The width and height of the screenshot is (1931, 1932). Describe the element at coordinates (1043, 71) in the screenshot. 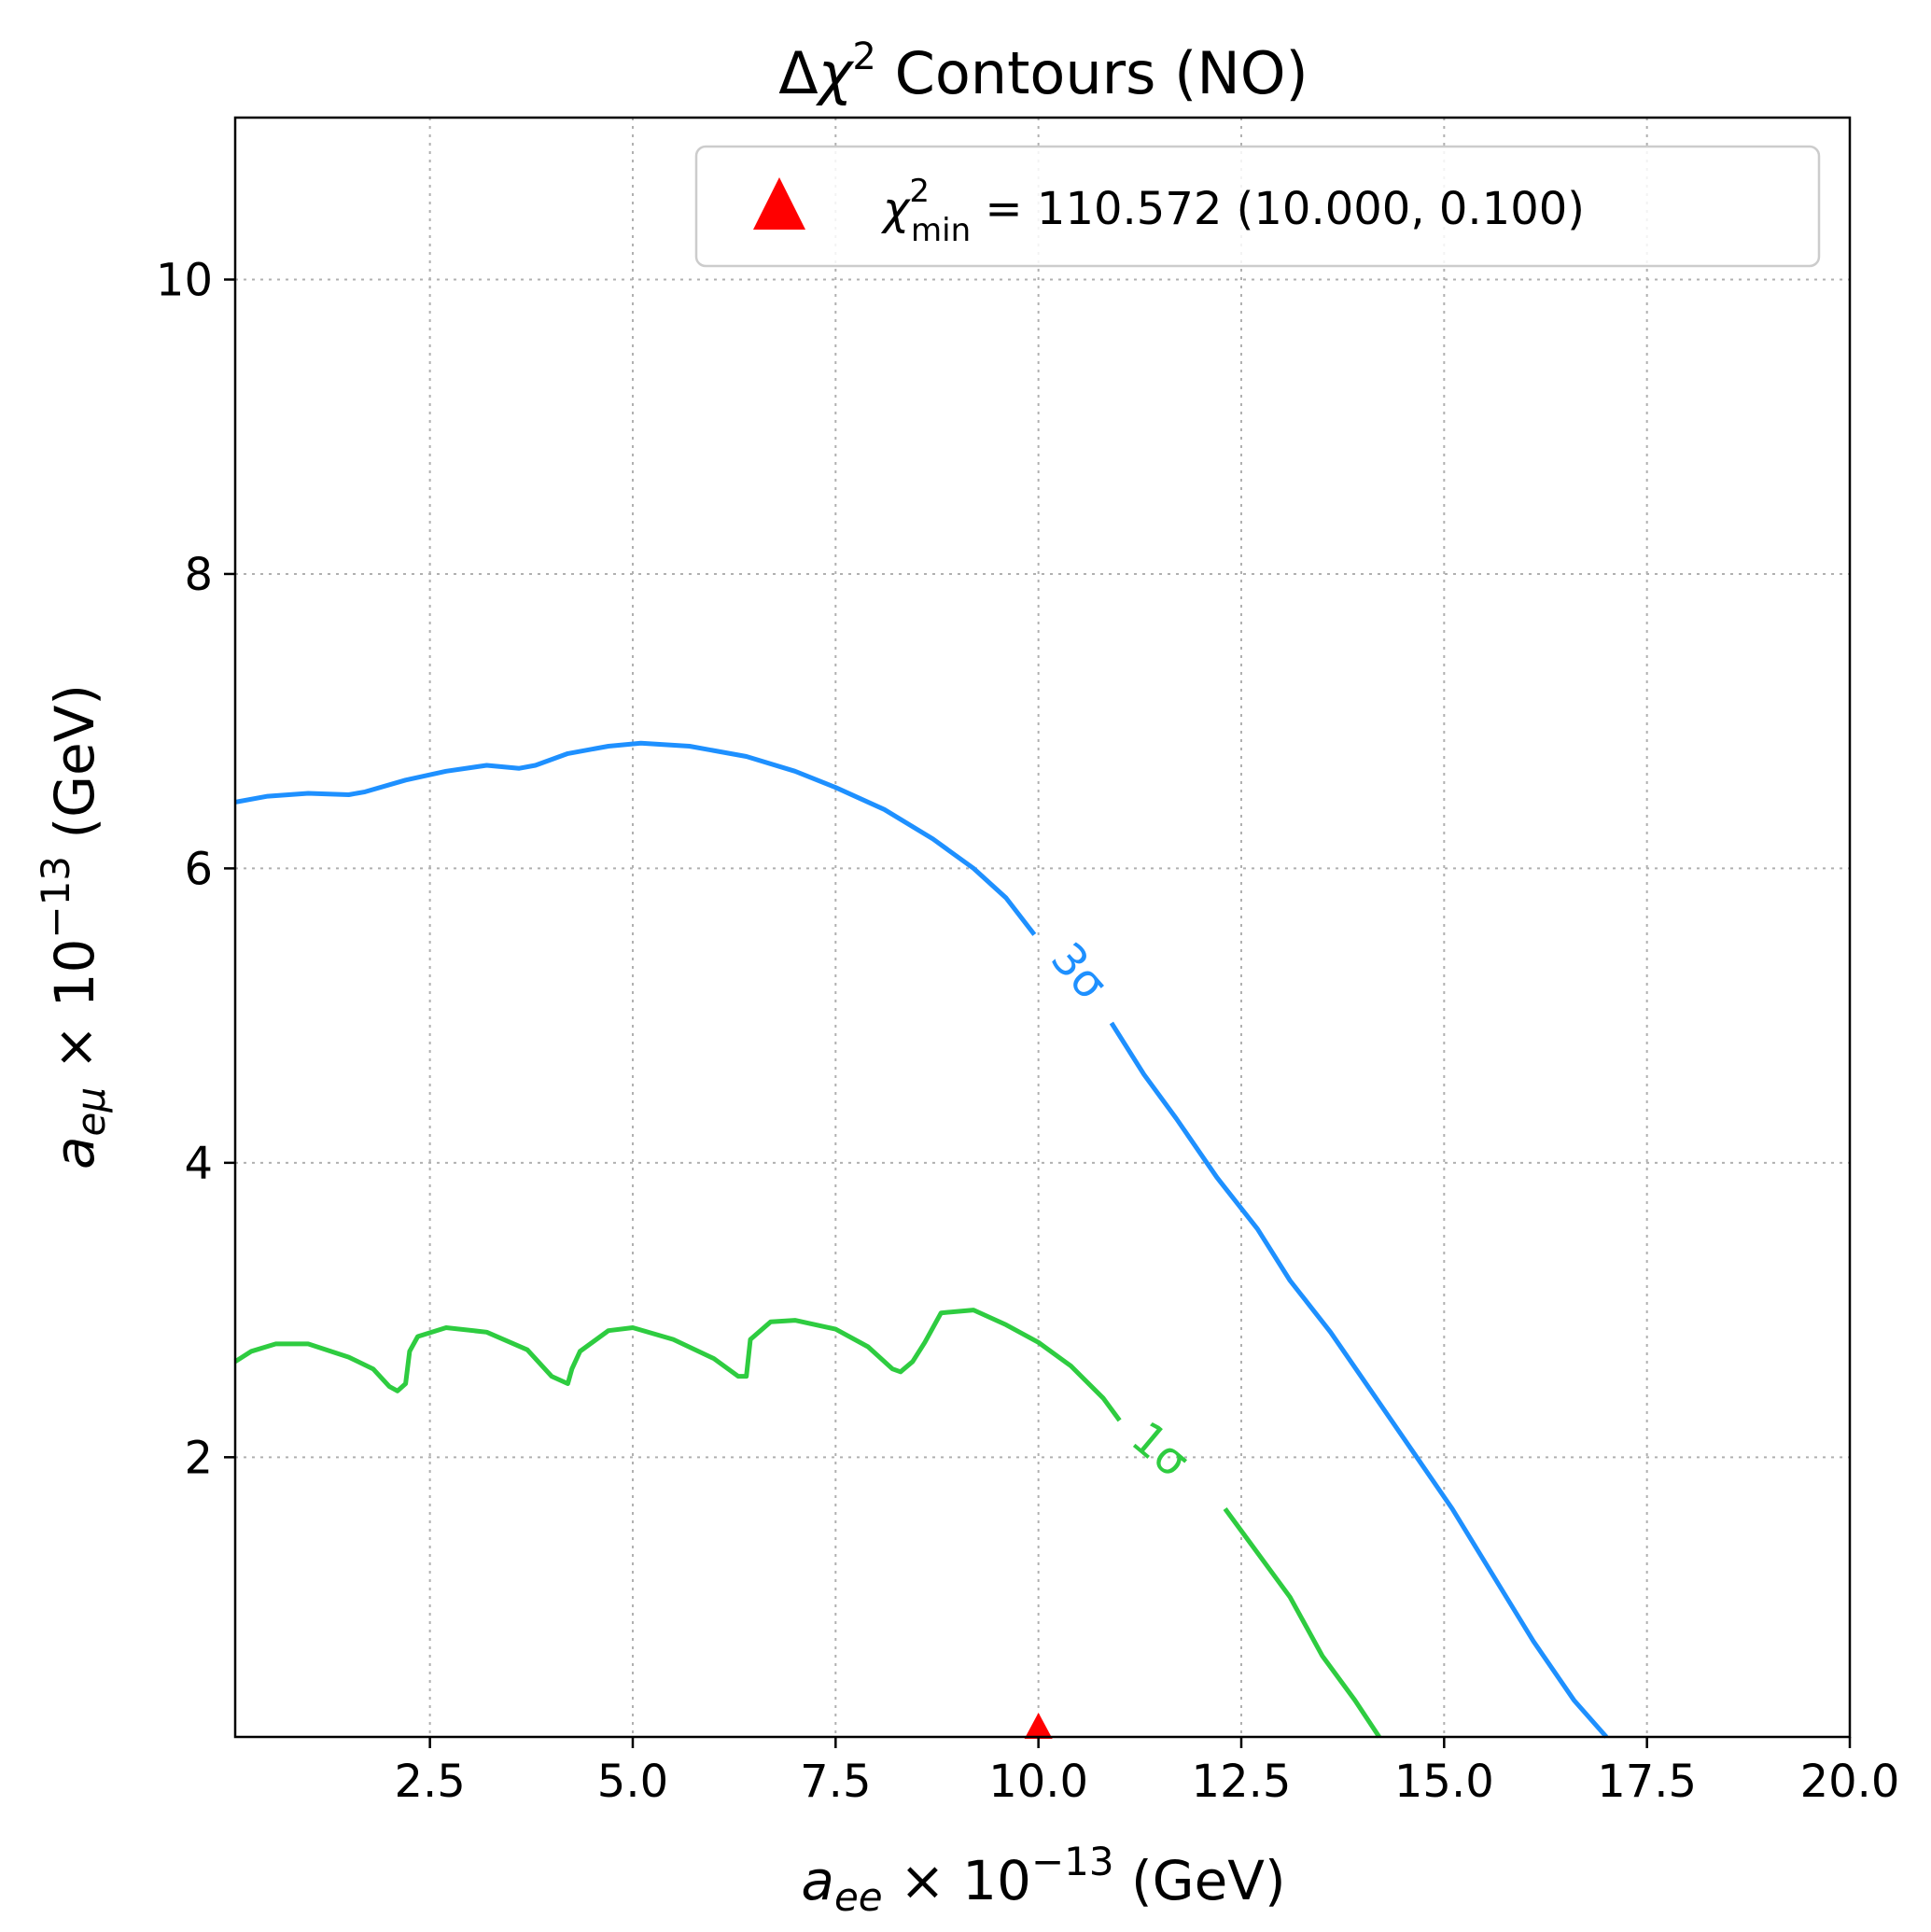

I see `chart-title: Δχ2 Contours (NO)` at that location.